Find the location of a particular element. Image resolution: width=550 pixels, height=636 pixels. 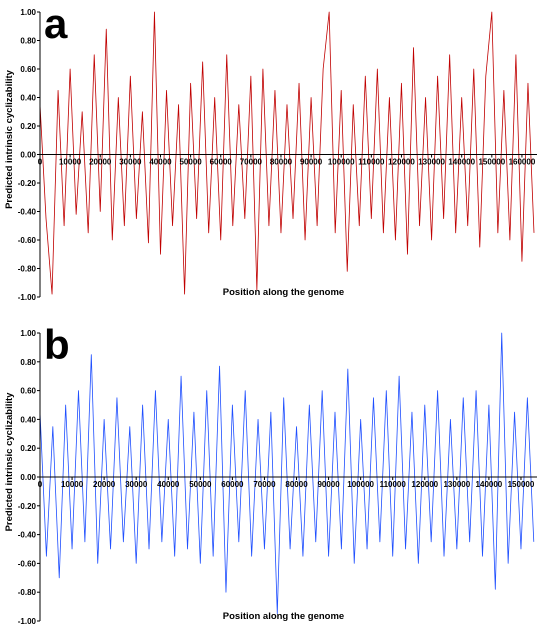

x-tick-label: 160000 is located at coordinates (522, 162).